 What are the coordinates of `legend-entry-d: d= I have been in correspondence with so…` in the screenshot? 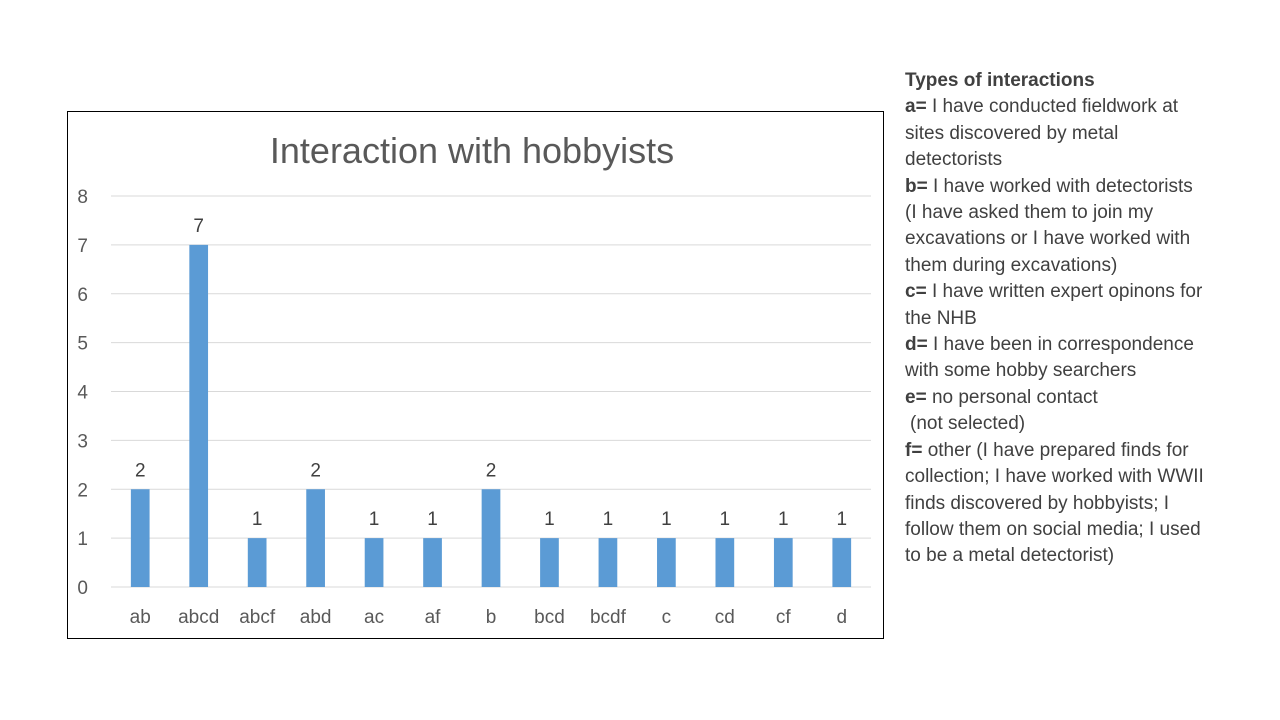 It's located at (1055, 358).